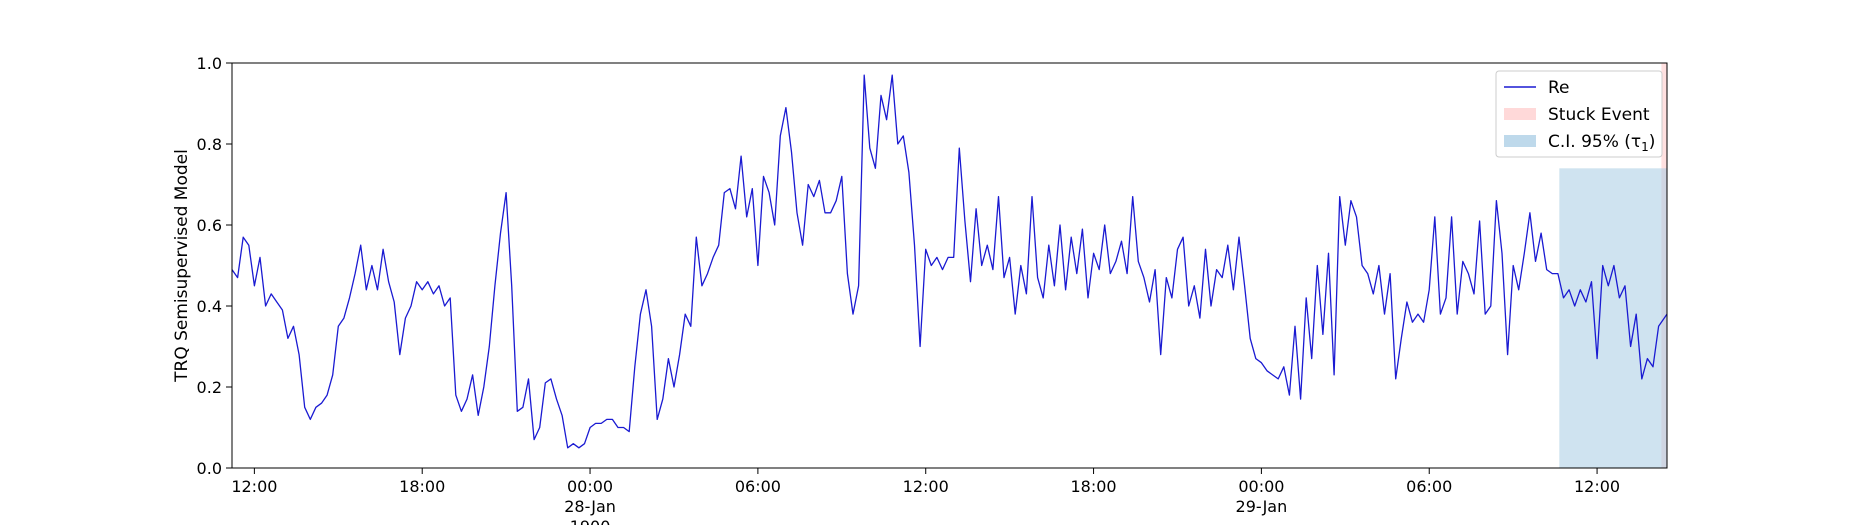 Image resolution: width=1850 pixels, height=525 pixels. I want to click on legend-box, so click(1579, 114).